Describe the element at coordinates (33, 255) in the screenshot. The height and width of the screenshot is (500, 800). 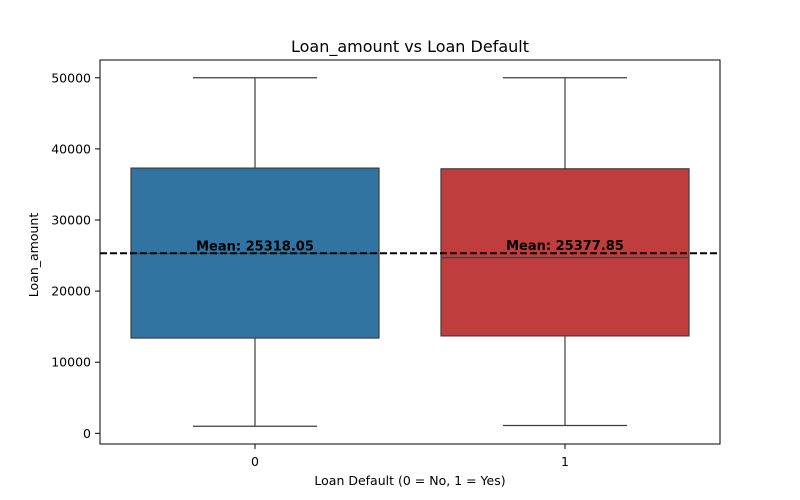
I see `y-axis-label: Loan_amount` at that location.